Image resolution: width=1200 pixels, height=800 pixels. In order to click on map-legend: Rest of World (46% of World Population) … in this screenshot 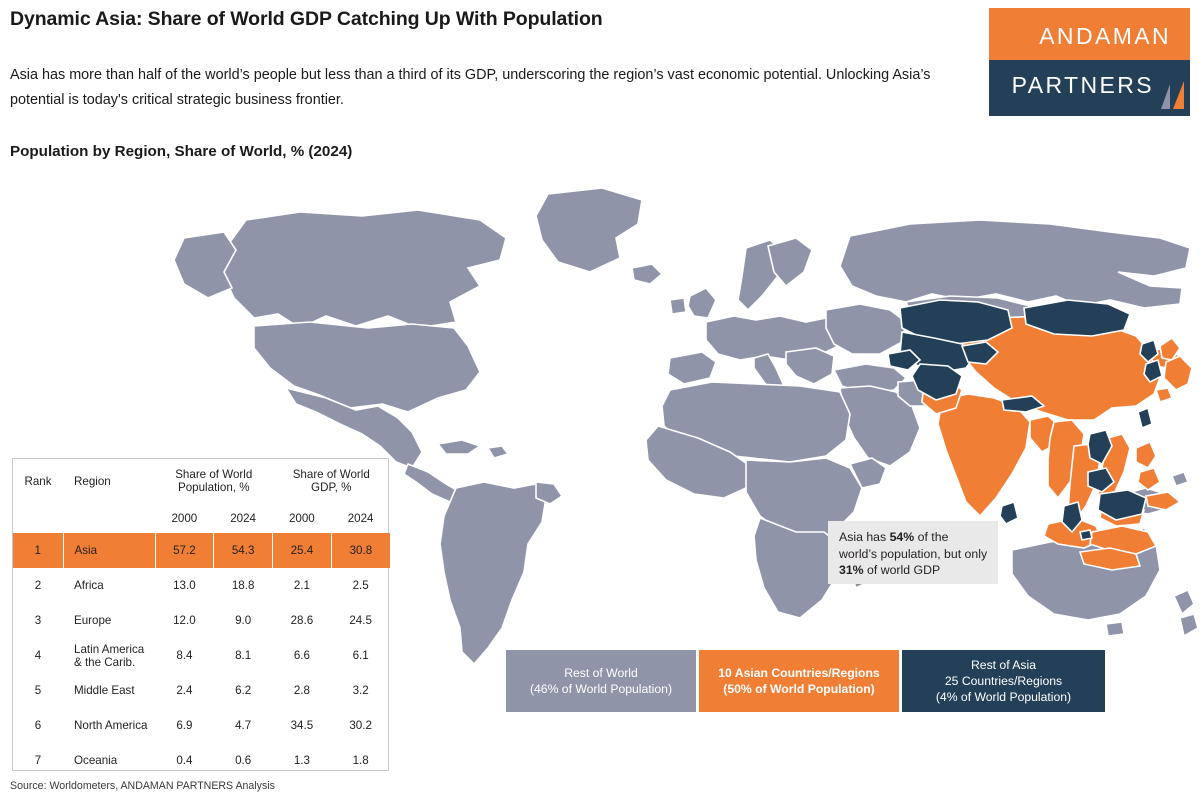, I will do `click(805, 681)`.